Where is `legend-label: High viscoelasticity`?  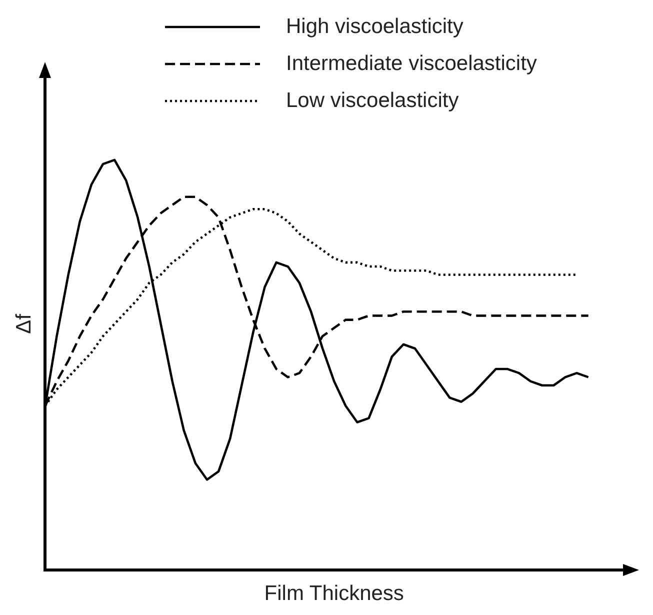 legend-label: High viscoelasticity is located at coordinates (375, 26).